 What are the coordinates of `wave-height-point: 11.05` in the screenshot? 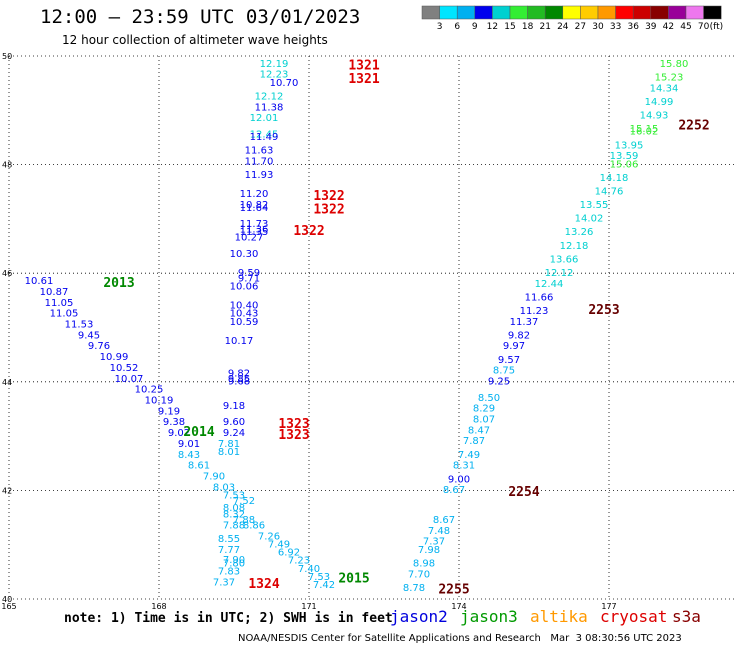 It's located at (59, 303).